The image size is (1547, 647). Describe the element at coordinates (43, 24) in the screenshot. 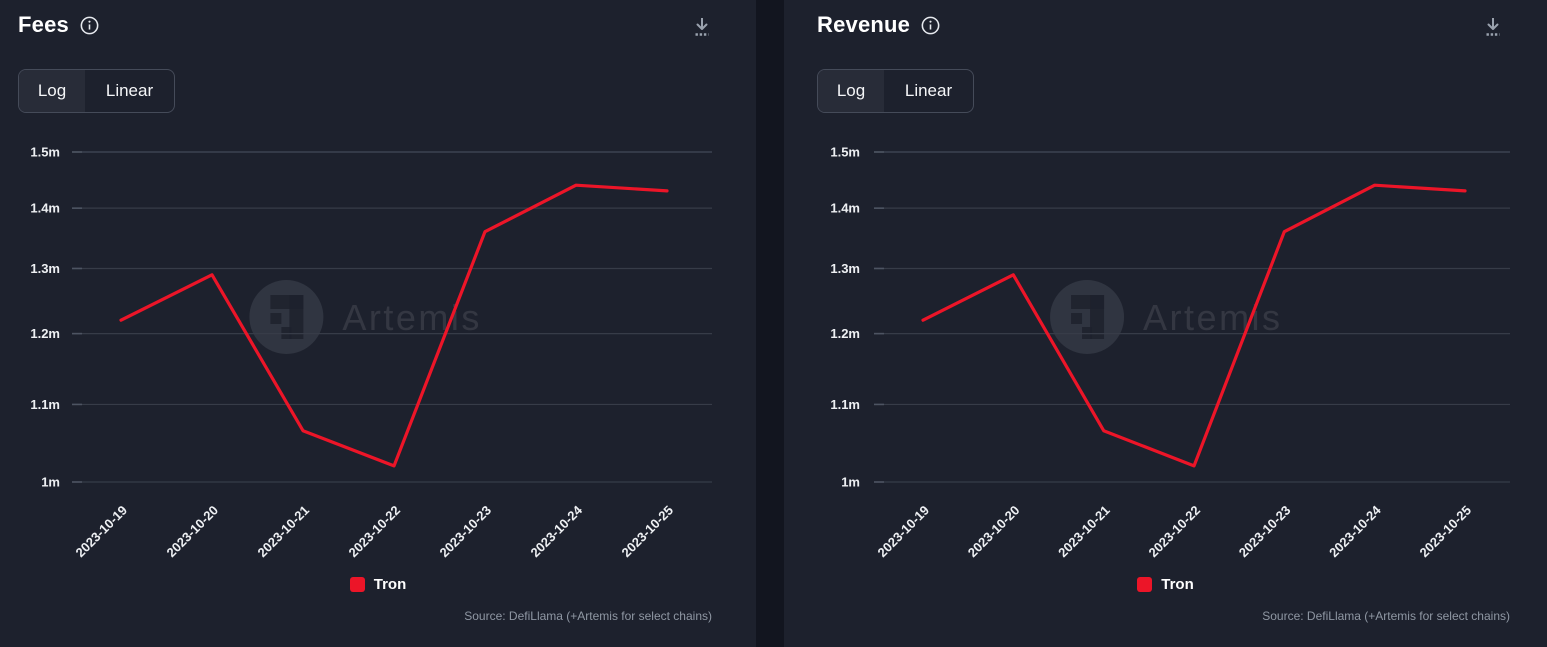

I see `page-title-fees: Fees` at that location.